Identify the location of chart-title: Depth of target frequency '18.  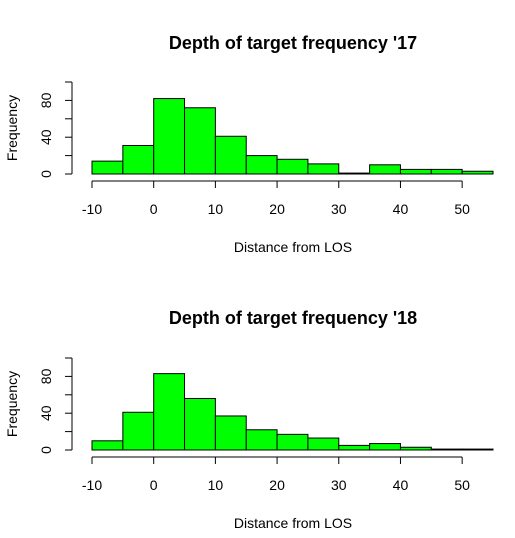
(293, 318).